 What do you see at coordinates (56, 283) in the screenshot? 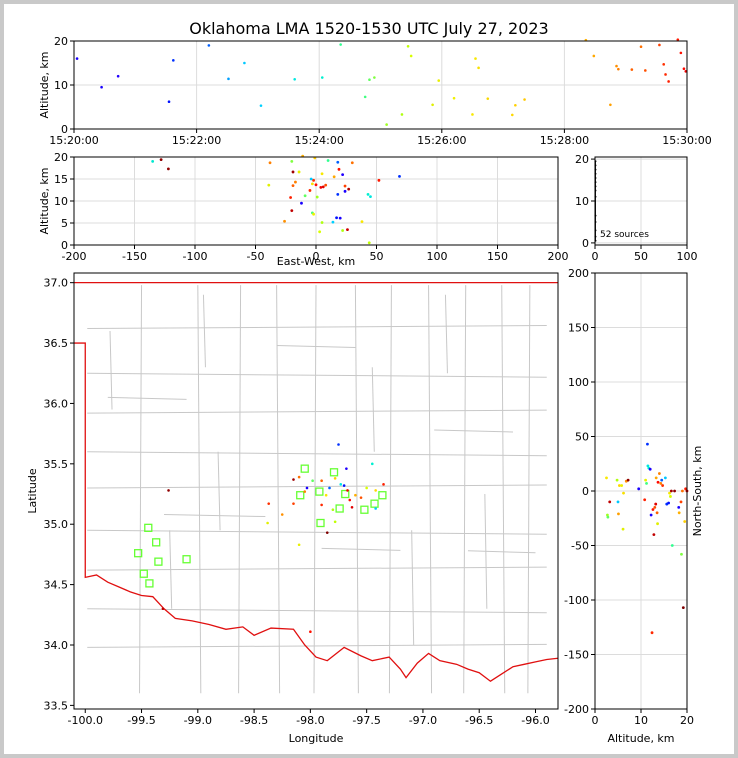
I see `y-tick-label: 37.0` at bounding box center [56, 283].